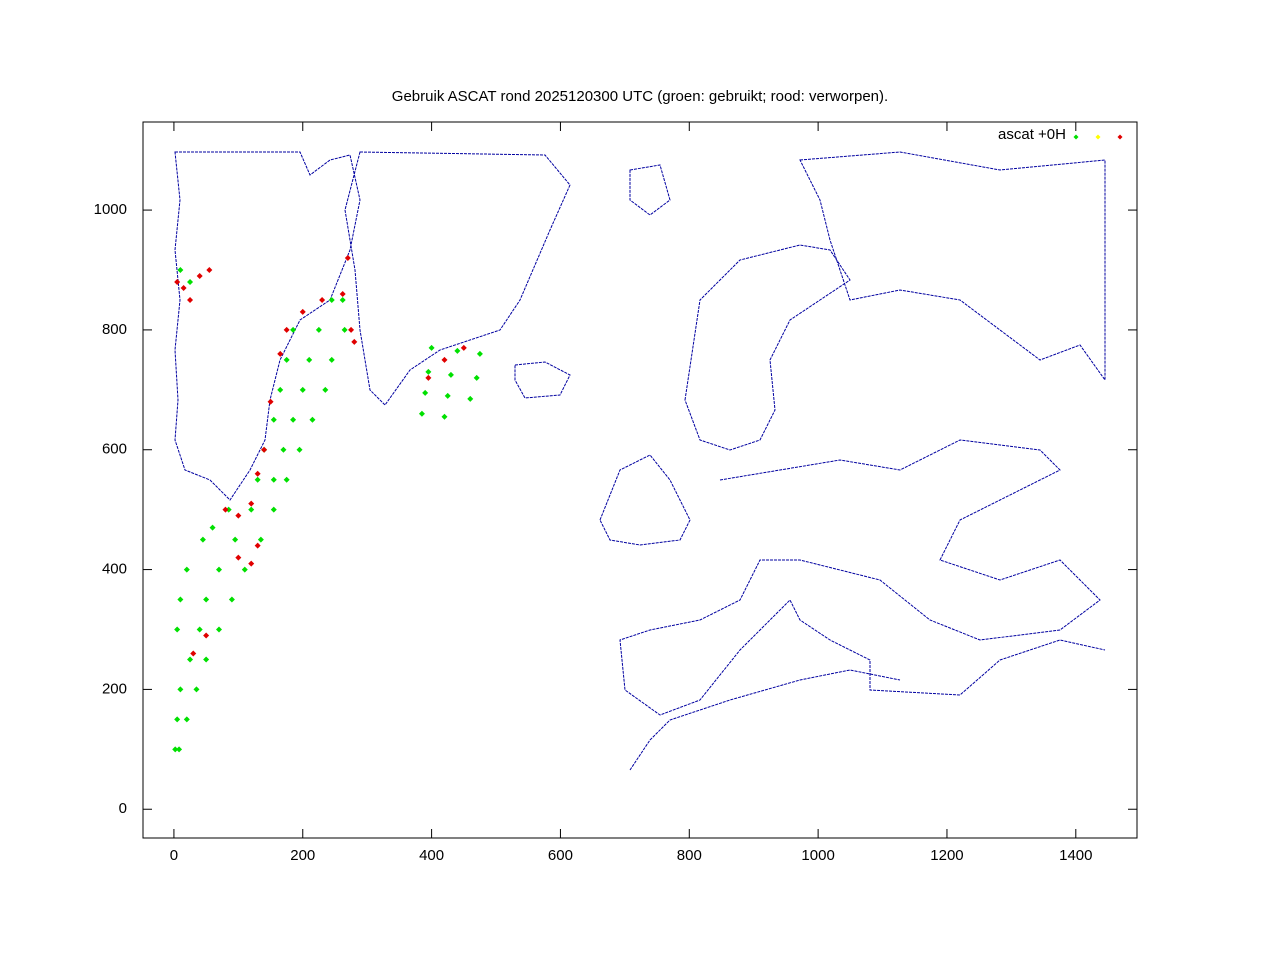 The width and height of the screenshot is (1280, 965). What do you see at coordinates (560, 855) in the screenshot?
I see `x-tick-label: 600` at bounding box center [560, 855].